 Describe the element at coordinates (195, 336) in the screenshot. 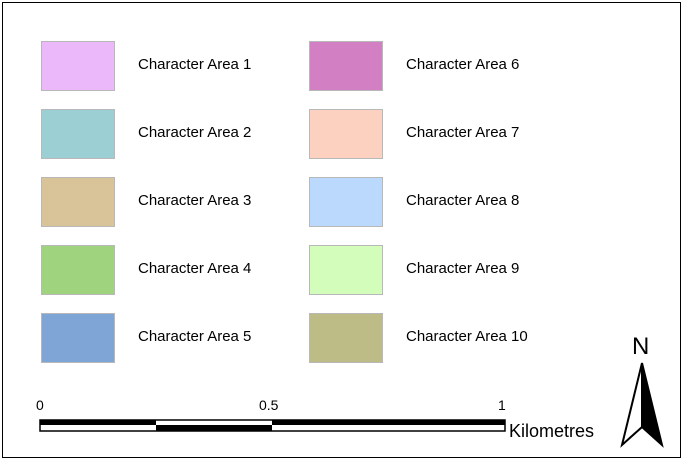

I see `legend-label: Character Area 5` at that location.